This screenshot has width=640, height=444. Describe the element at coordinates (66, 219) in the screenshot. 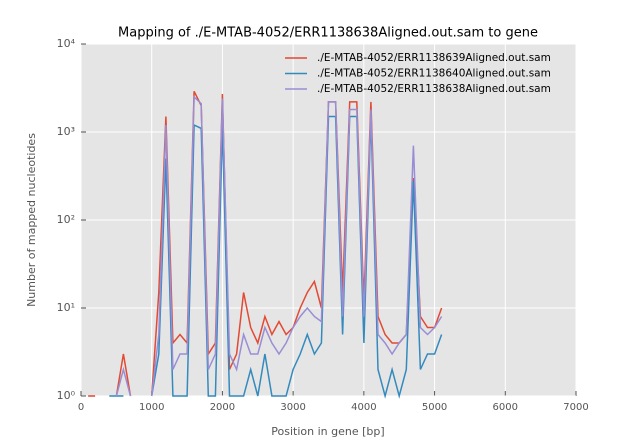

I see `y-tick-label: 10²` at that location.